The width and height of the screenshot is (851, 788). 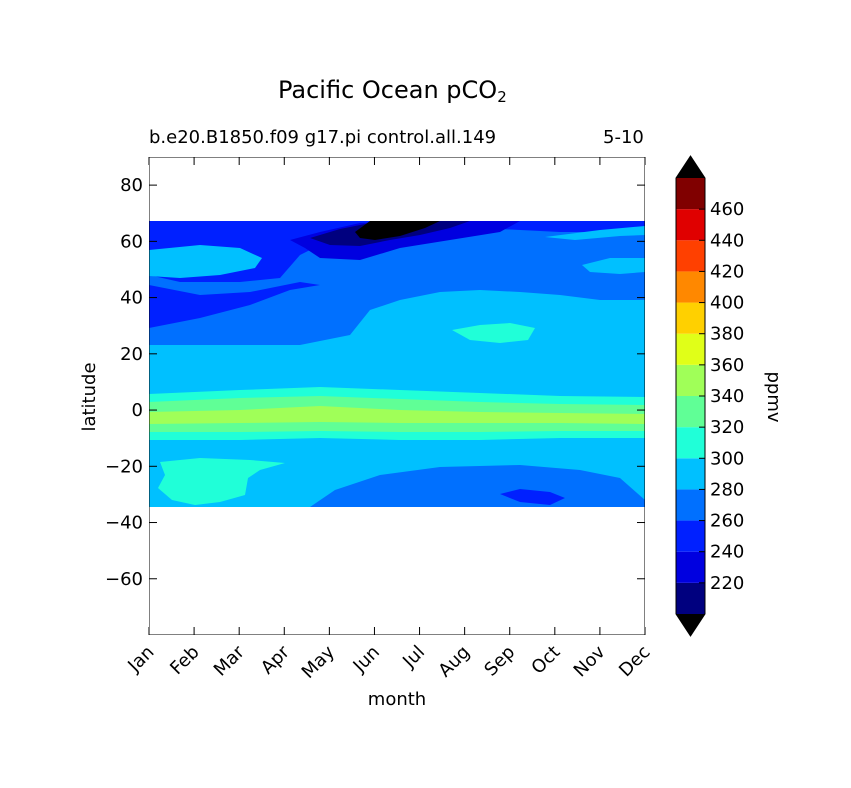 What do you see at coordinates (690, 167) in the screenshot?
I see `colorbar-over-arrow` at bounding box center [690, 167].